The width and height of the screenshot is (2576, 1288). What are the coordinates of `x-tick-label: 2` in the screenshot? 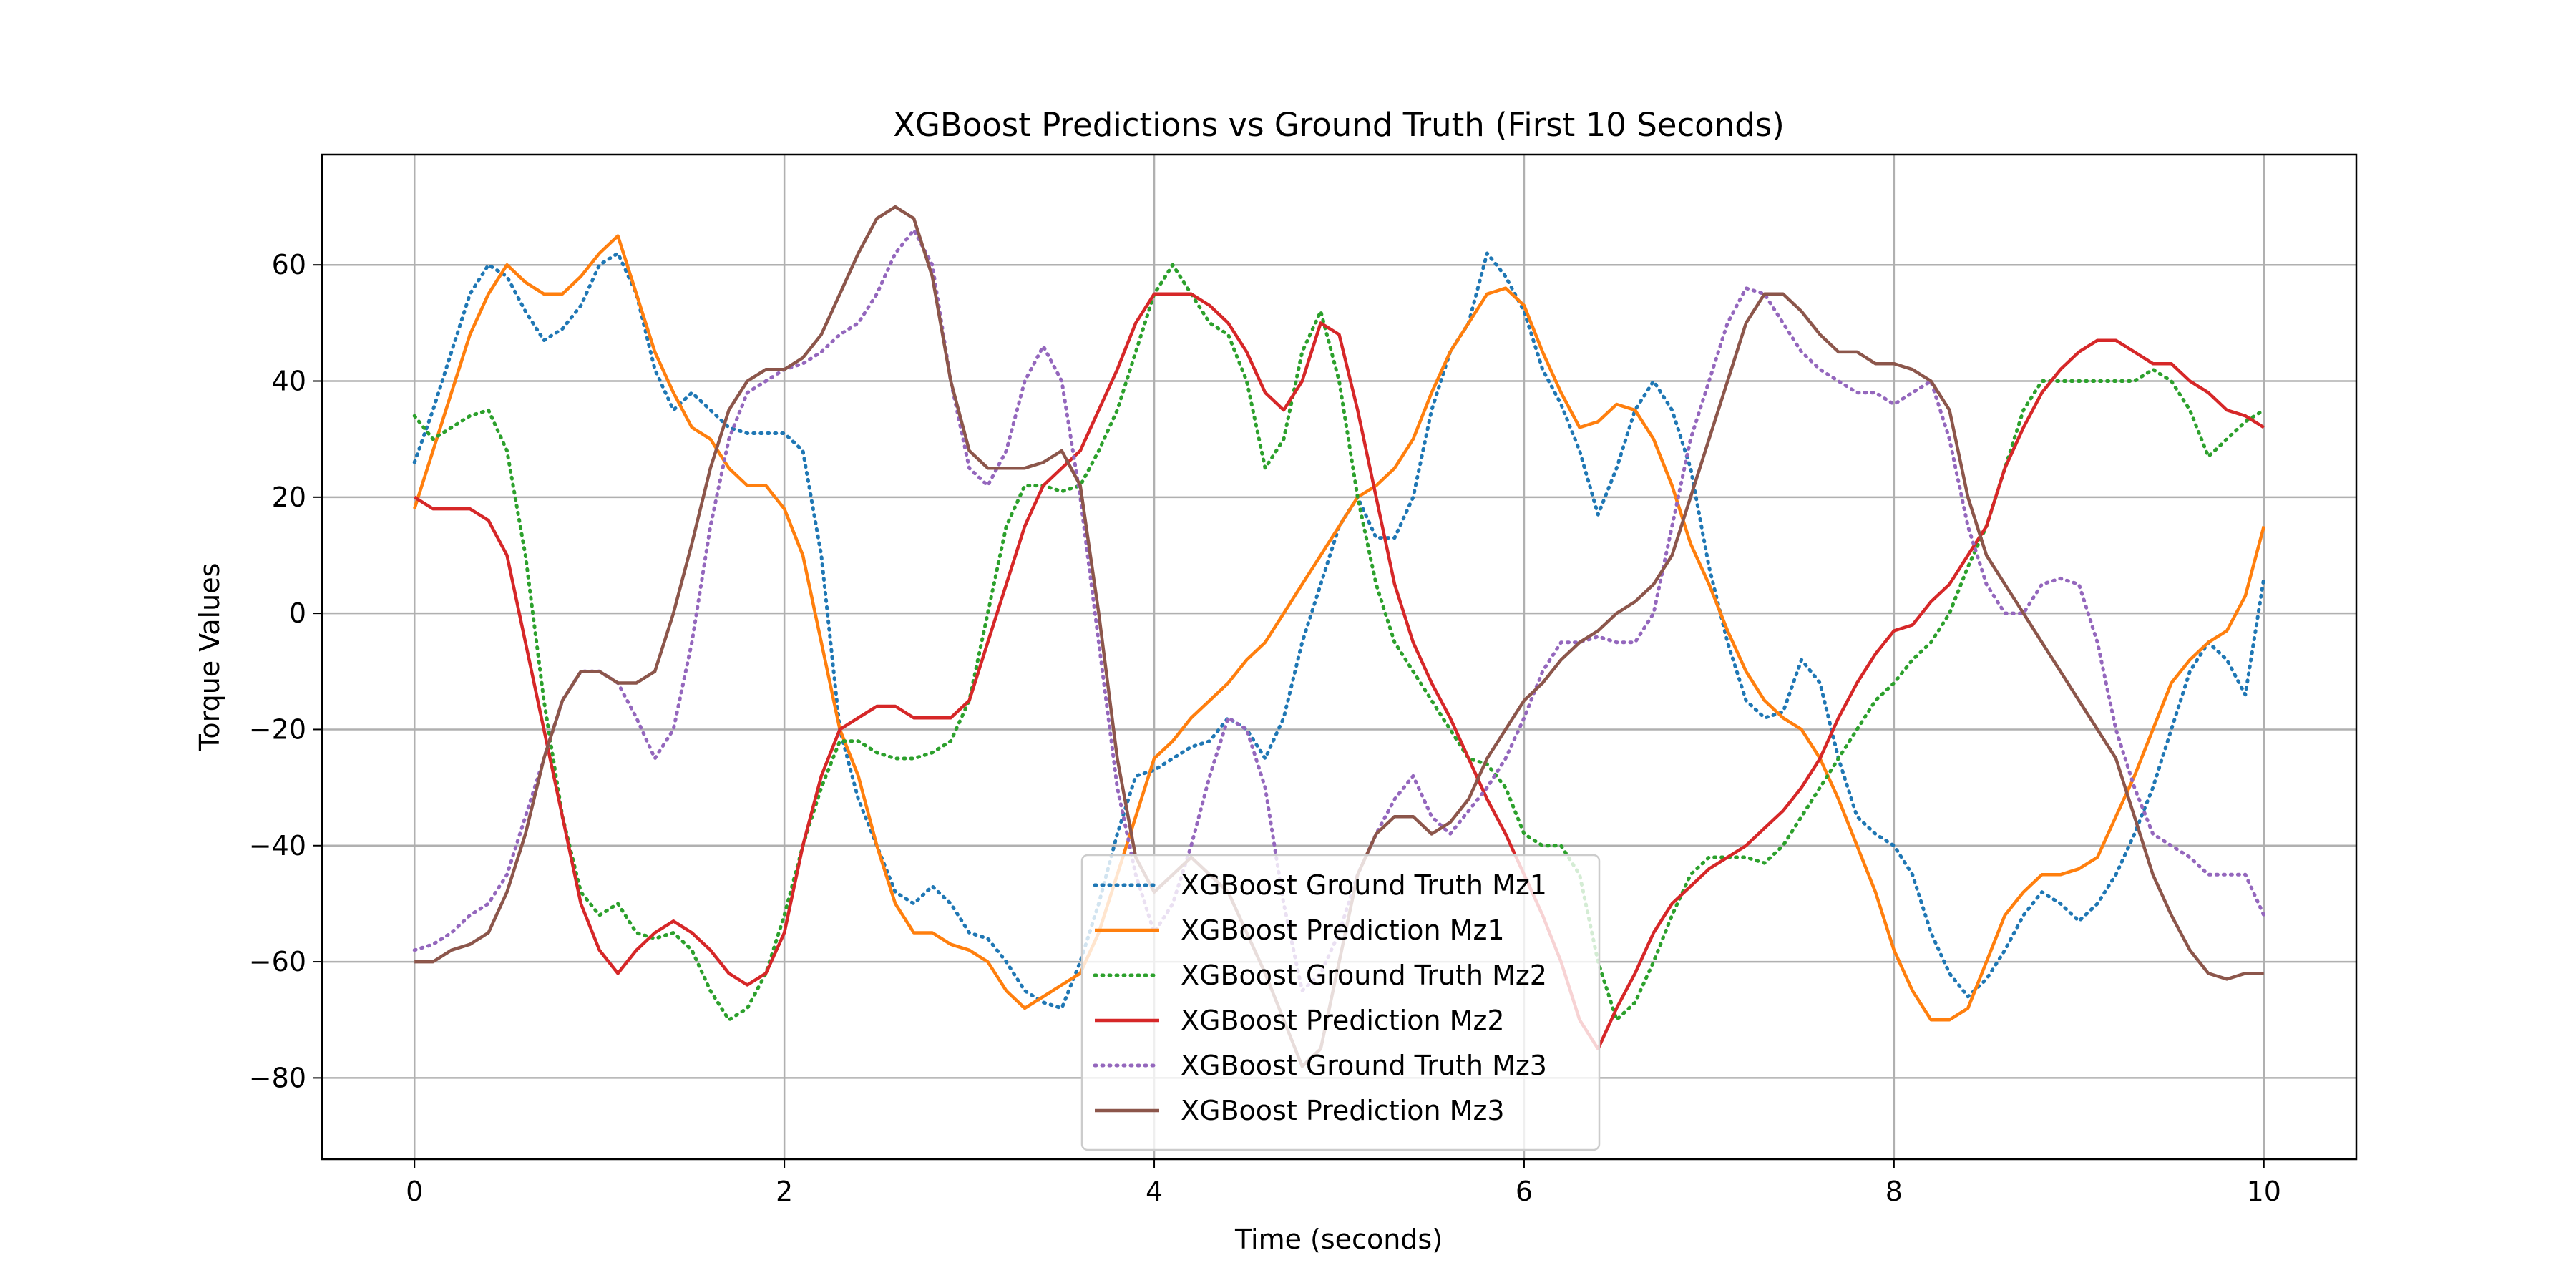 It's located at (784, 1191).